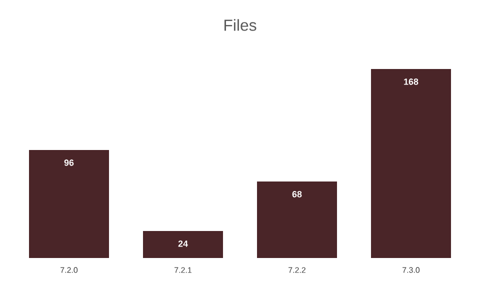  What do you see at coordinates (411, 81) in the screenshot?
I see `data-label: 168` at bounding box center [411, 81].